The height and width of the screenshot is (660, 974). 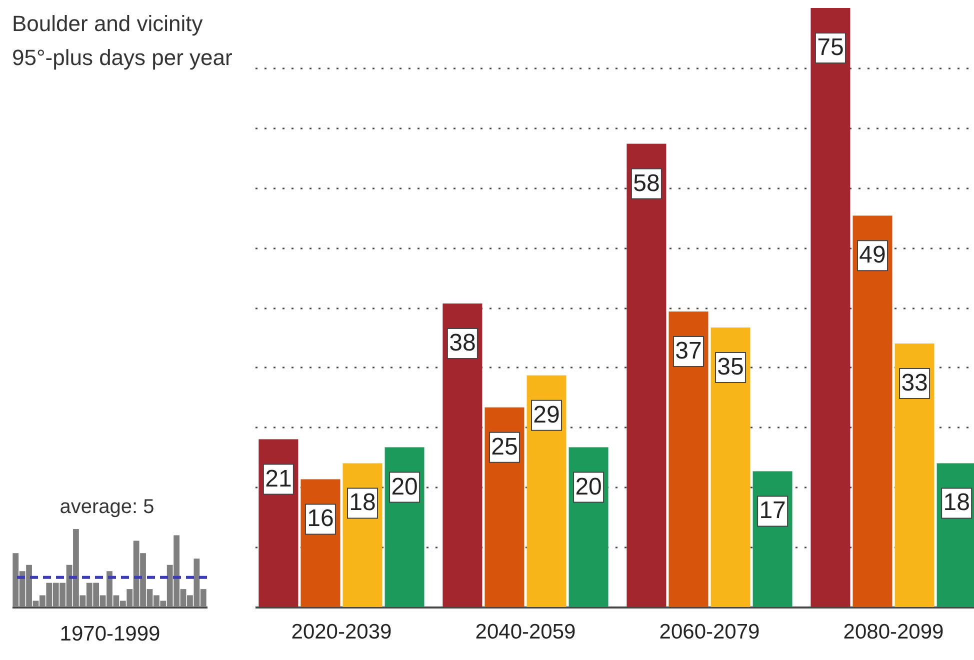 I want to click on x-tick-label: 2020-2039, so click(x=341, y=632).